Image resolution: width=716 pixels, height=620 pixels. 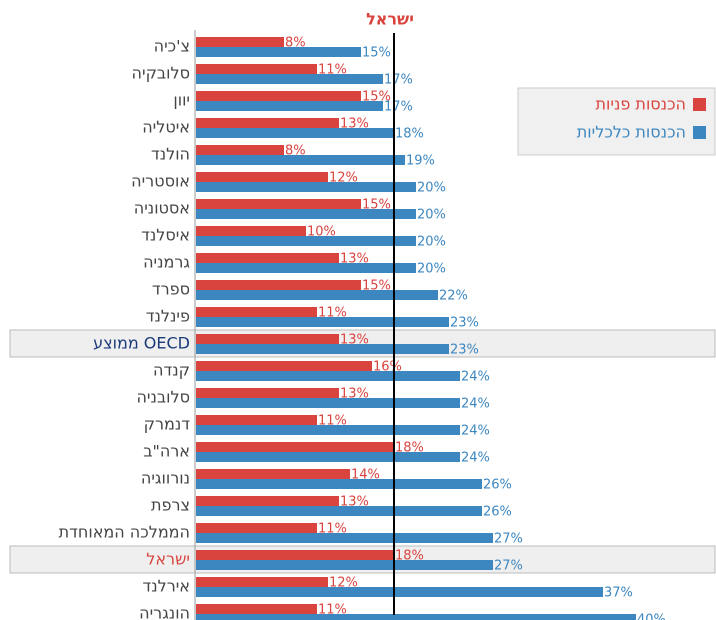 What do you see at coordinates (165, 235) in the screenshot?
I see `category-label: איסלנד` at bounding box center [165, 235].